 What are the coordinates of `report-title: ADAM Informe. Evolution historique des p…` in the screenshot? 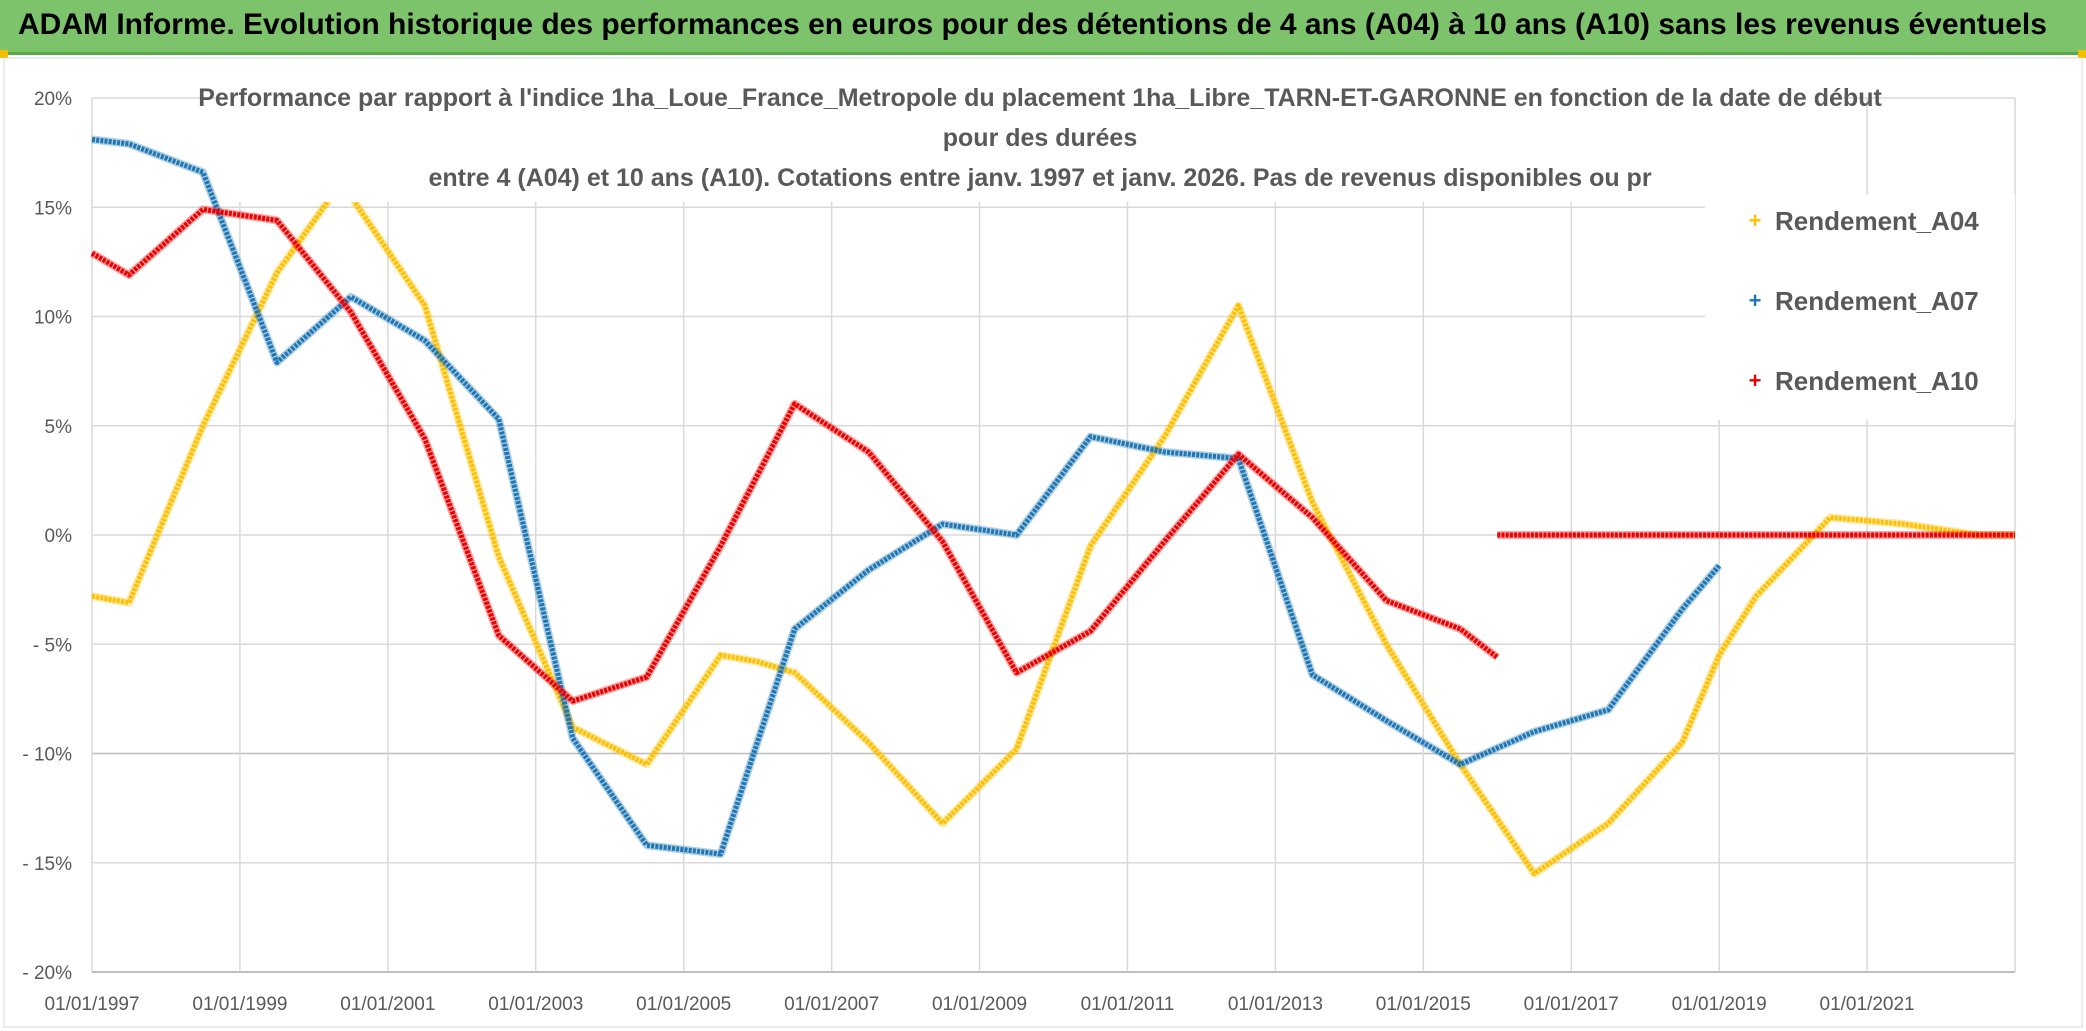 It's located at (1032, 24).